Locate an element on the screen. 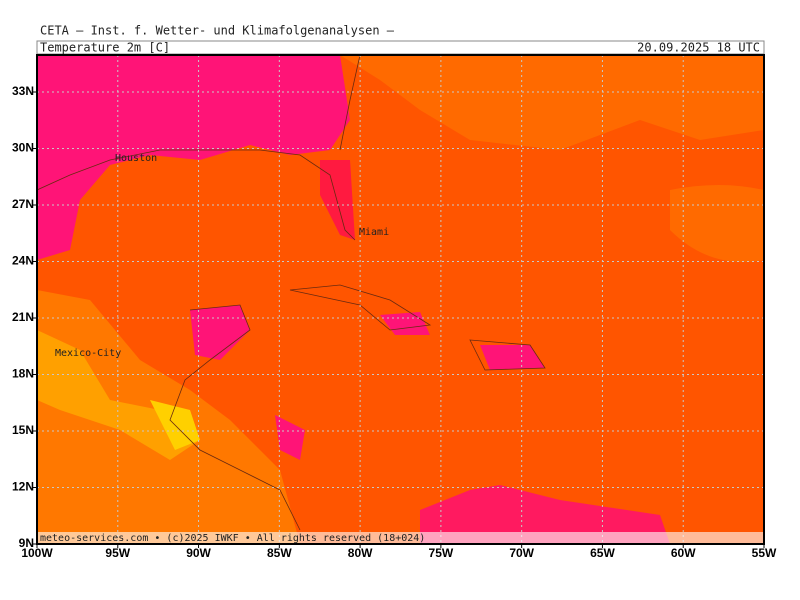 The image size is (800, 600). lat-label: 15N is located at coordinates (23, 430).